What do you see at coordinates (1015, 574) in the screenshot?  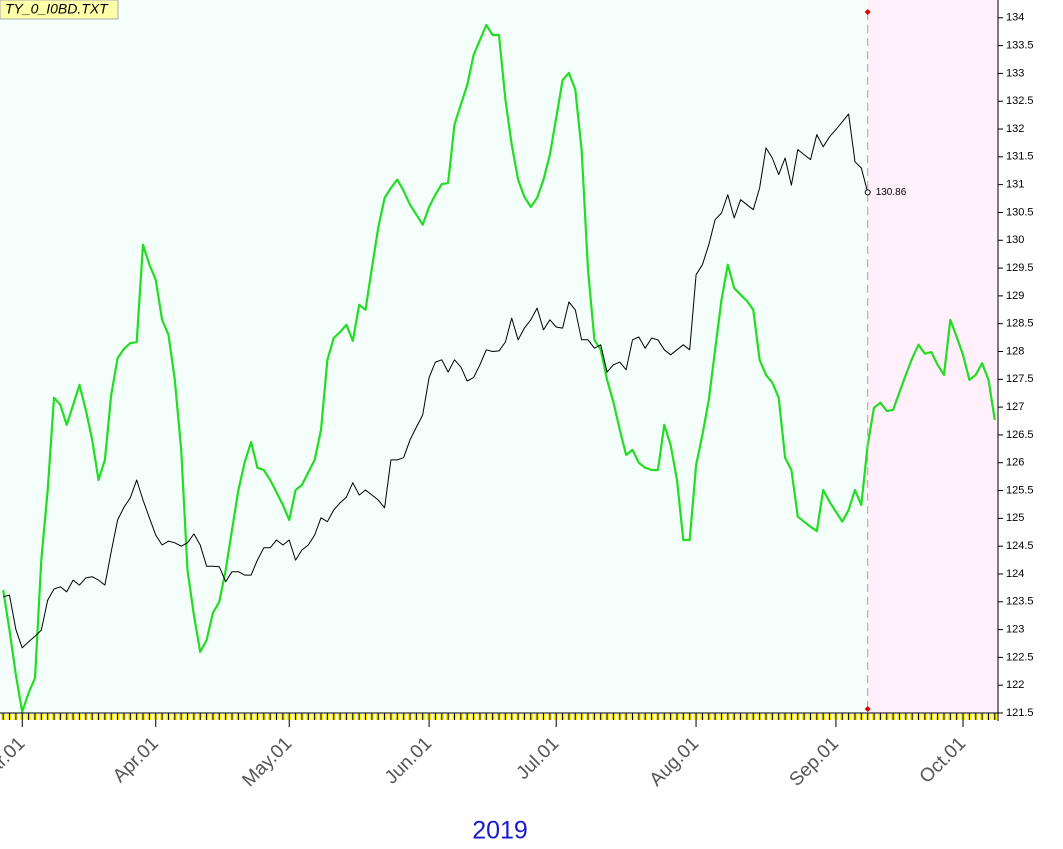 I see `y-tick-label: 124` at bounding box center [1015, 574].